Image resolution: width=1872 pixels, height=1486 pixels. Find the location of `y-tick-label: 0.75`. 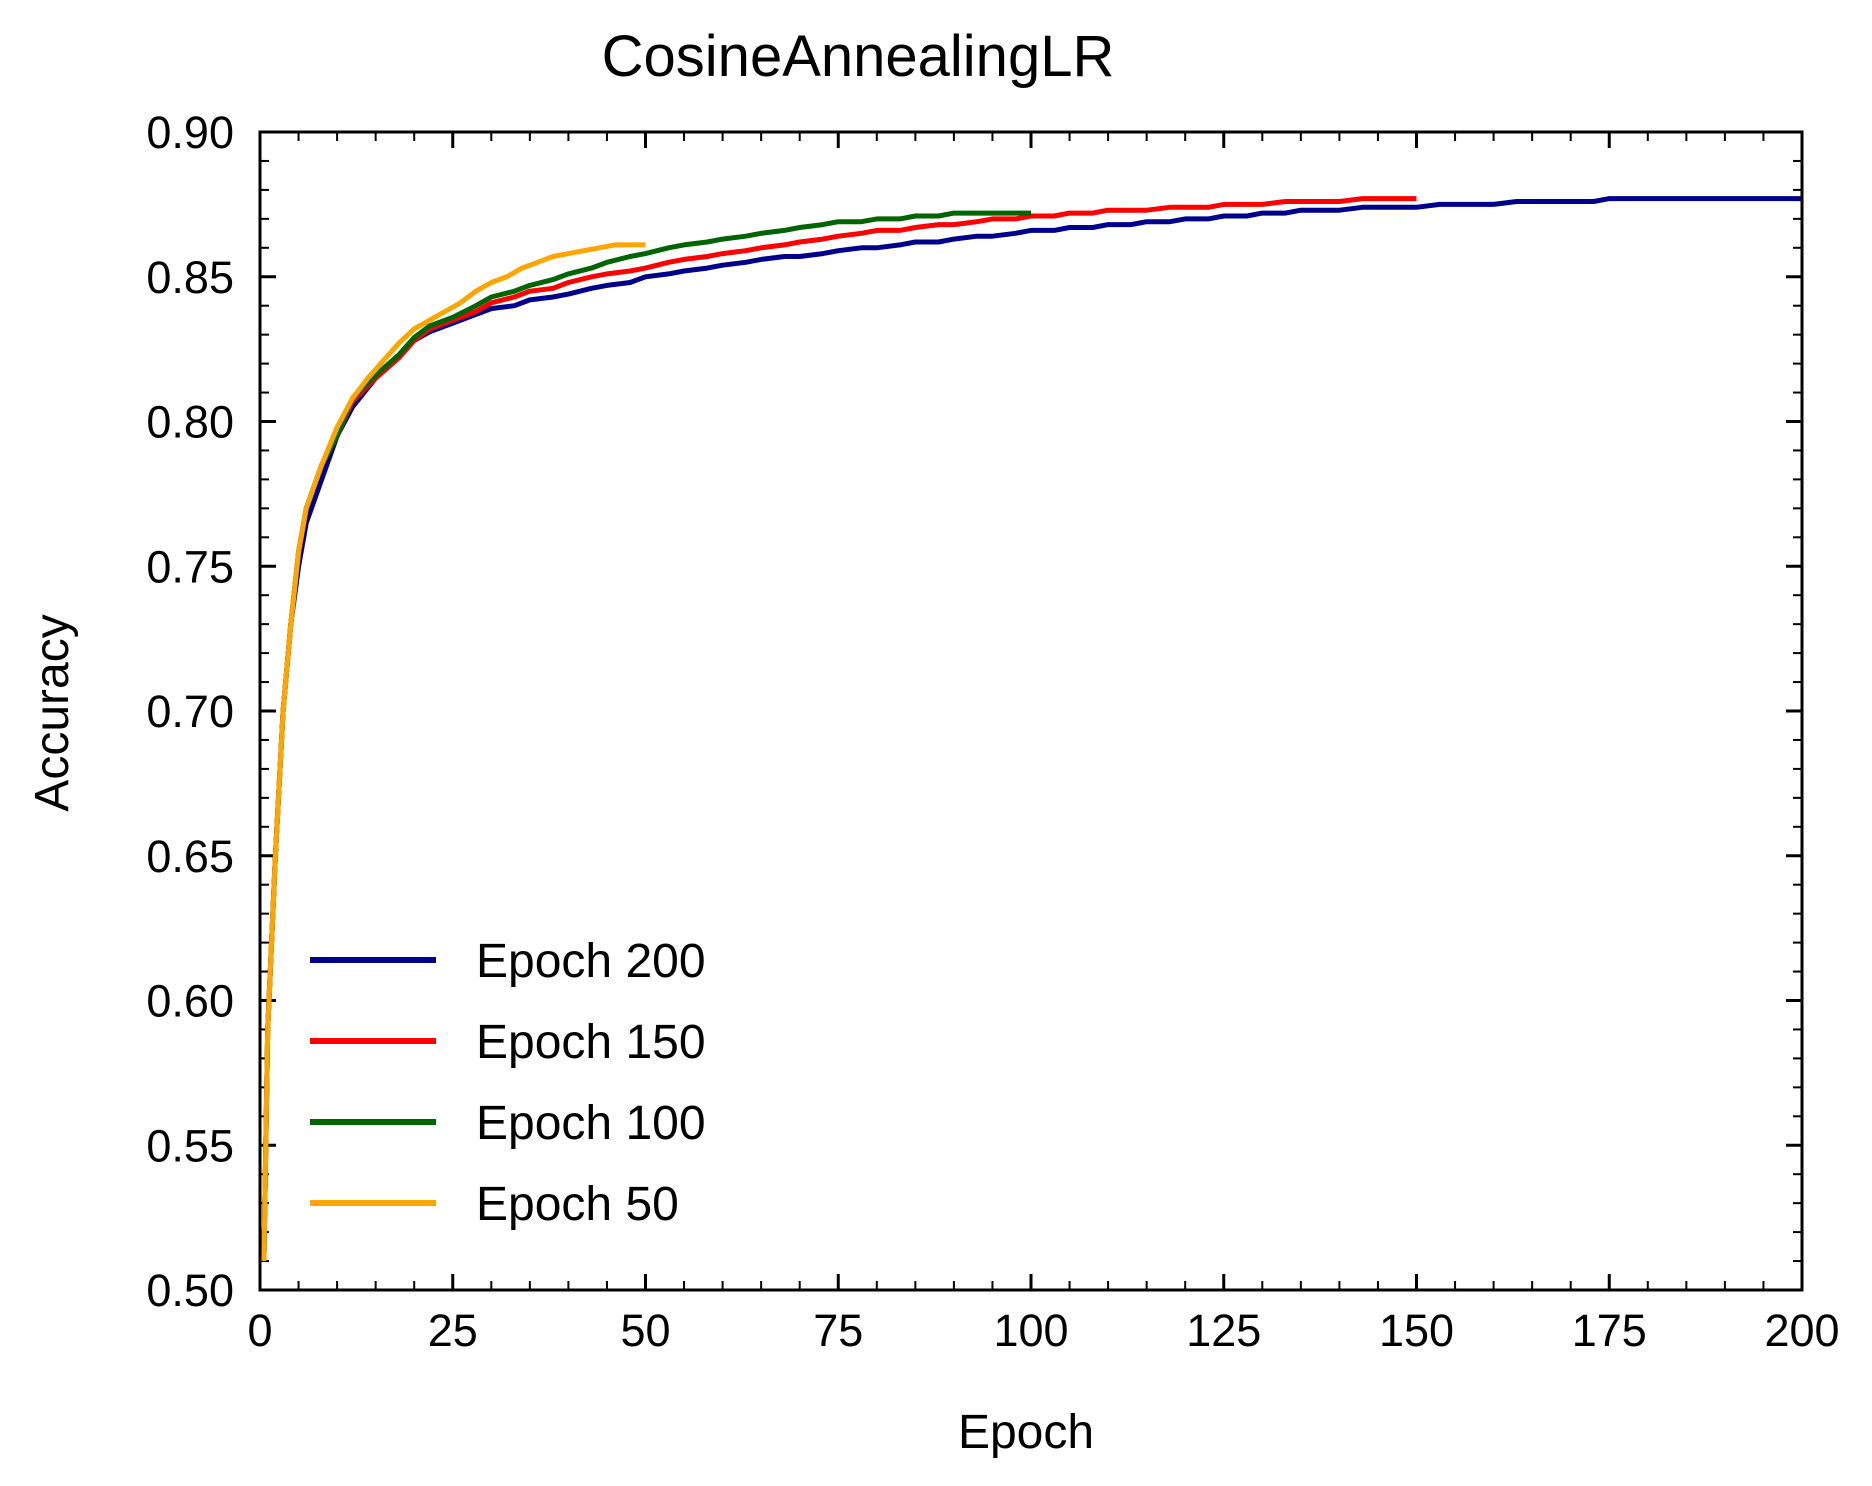

y-tick-label: 0.75 is located at coordinates (190, 566).